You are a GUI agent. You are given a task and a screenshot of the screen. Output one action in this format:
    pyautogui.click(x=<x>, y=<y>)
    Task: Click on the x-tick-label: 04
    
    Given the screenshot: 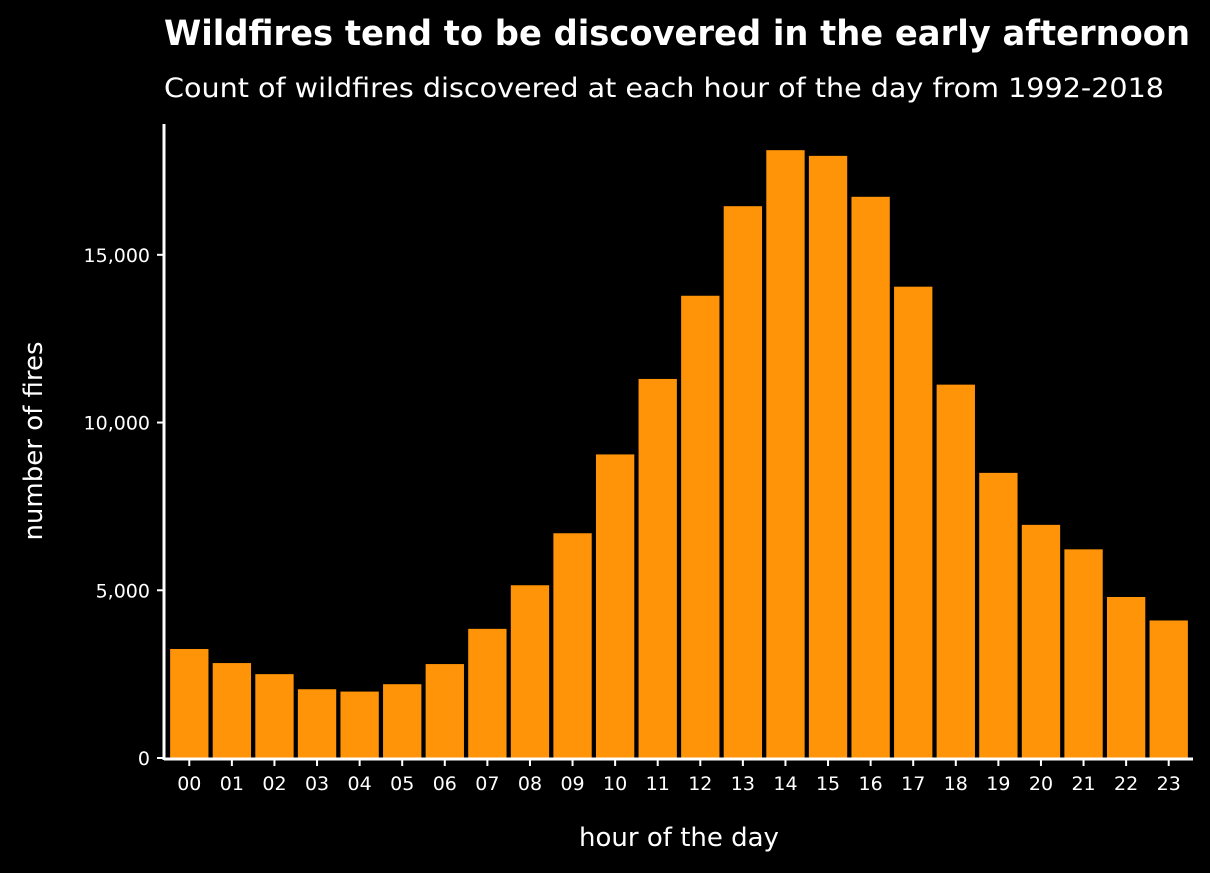 What is the action you would take?
    pyautogui.click(x=360, y=784)
    